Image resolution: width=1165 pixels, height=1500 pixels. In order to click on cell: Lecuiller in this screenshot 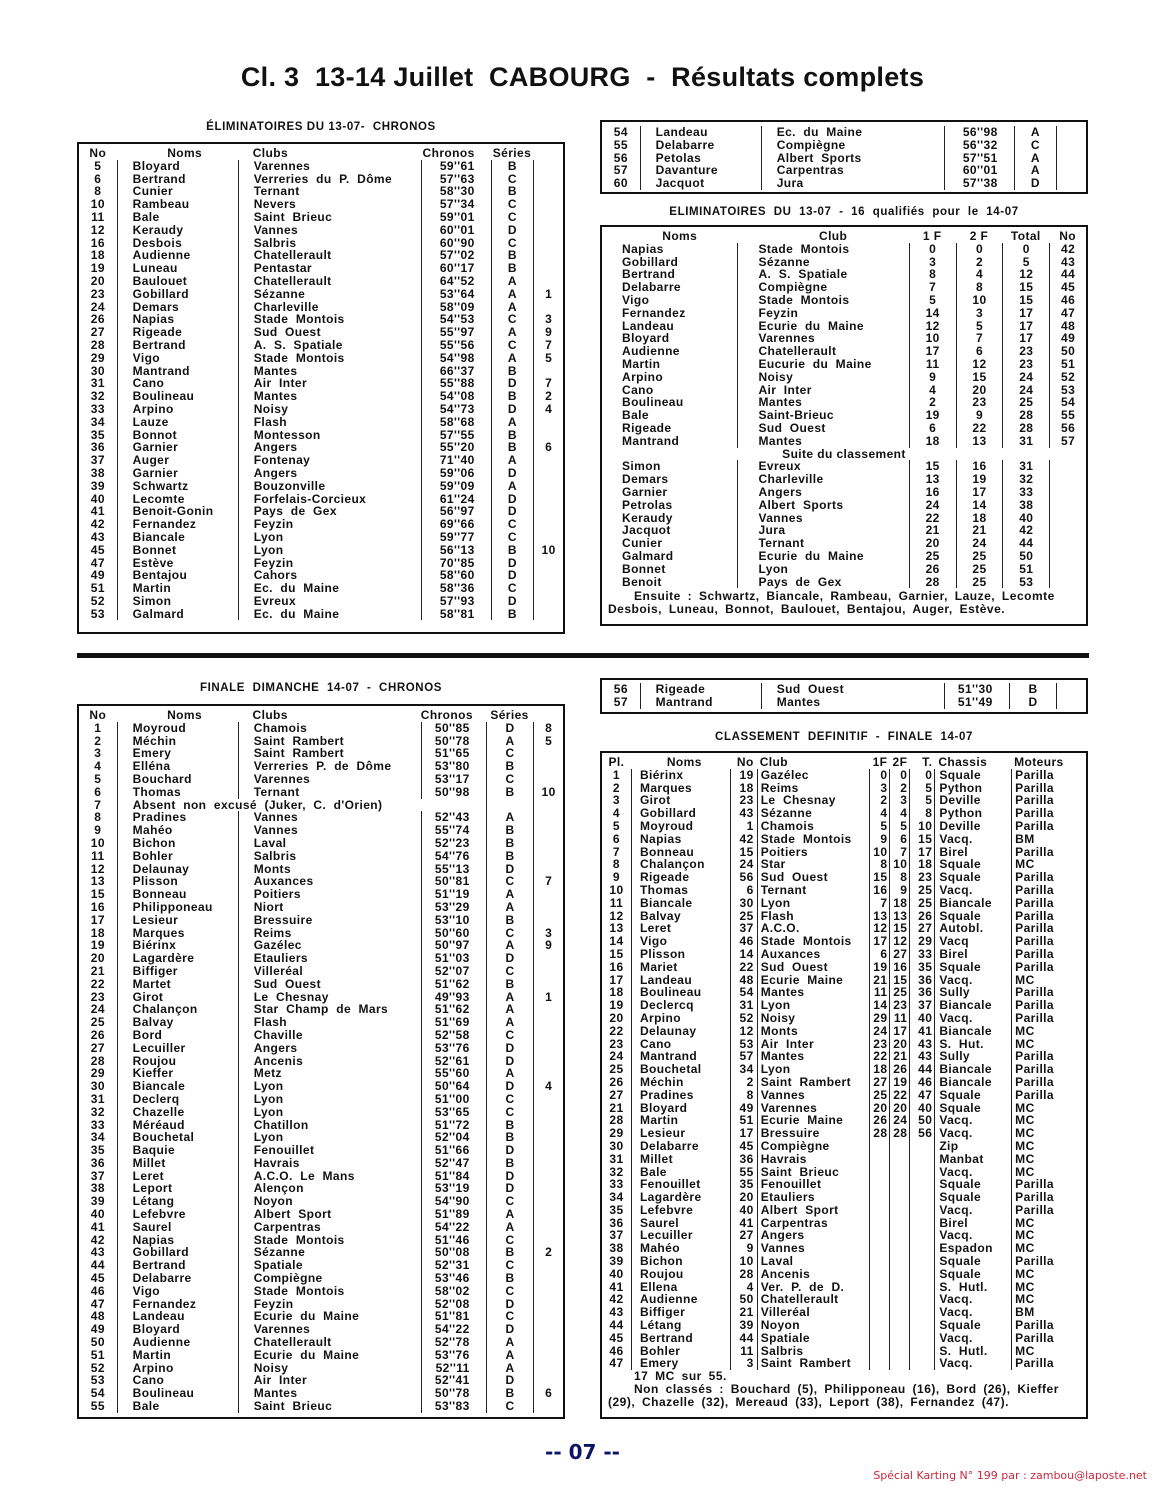, I will do `click(177, 1048)`.